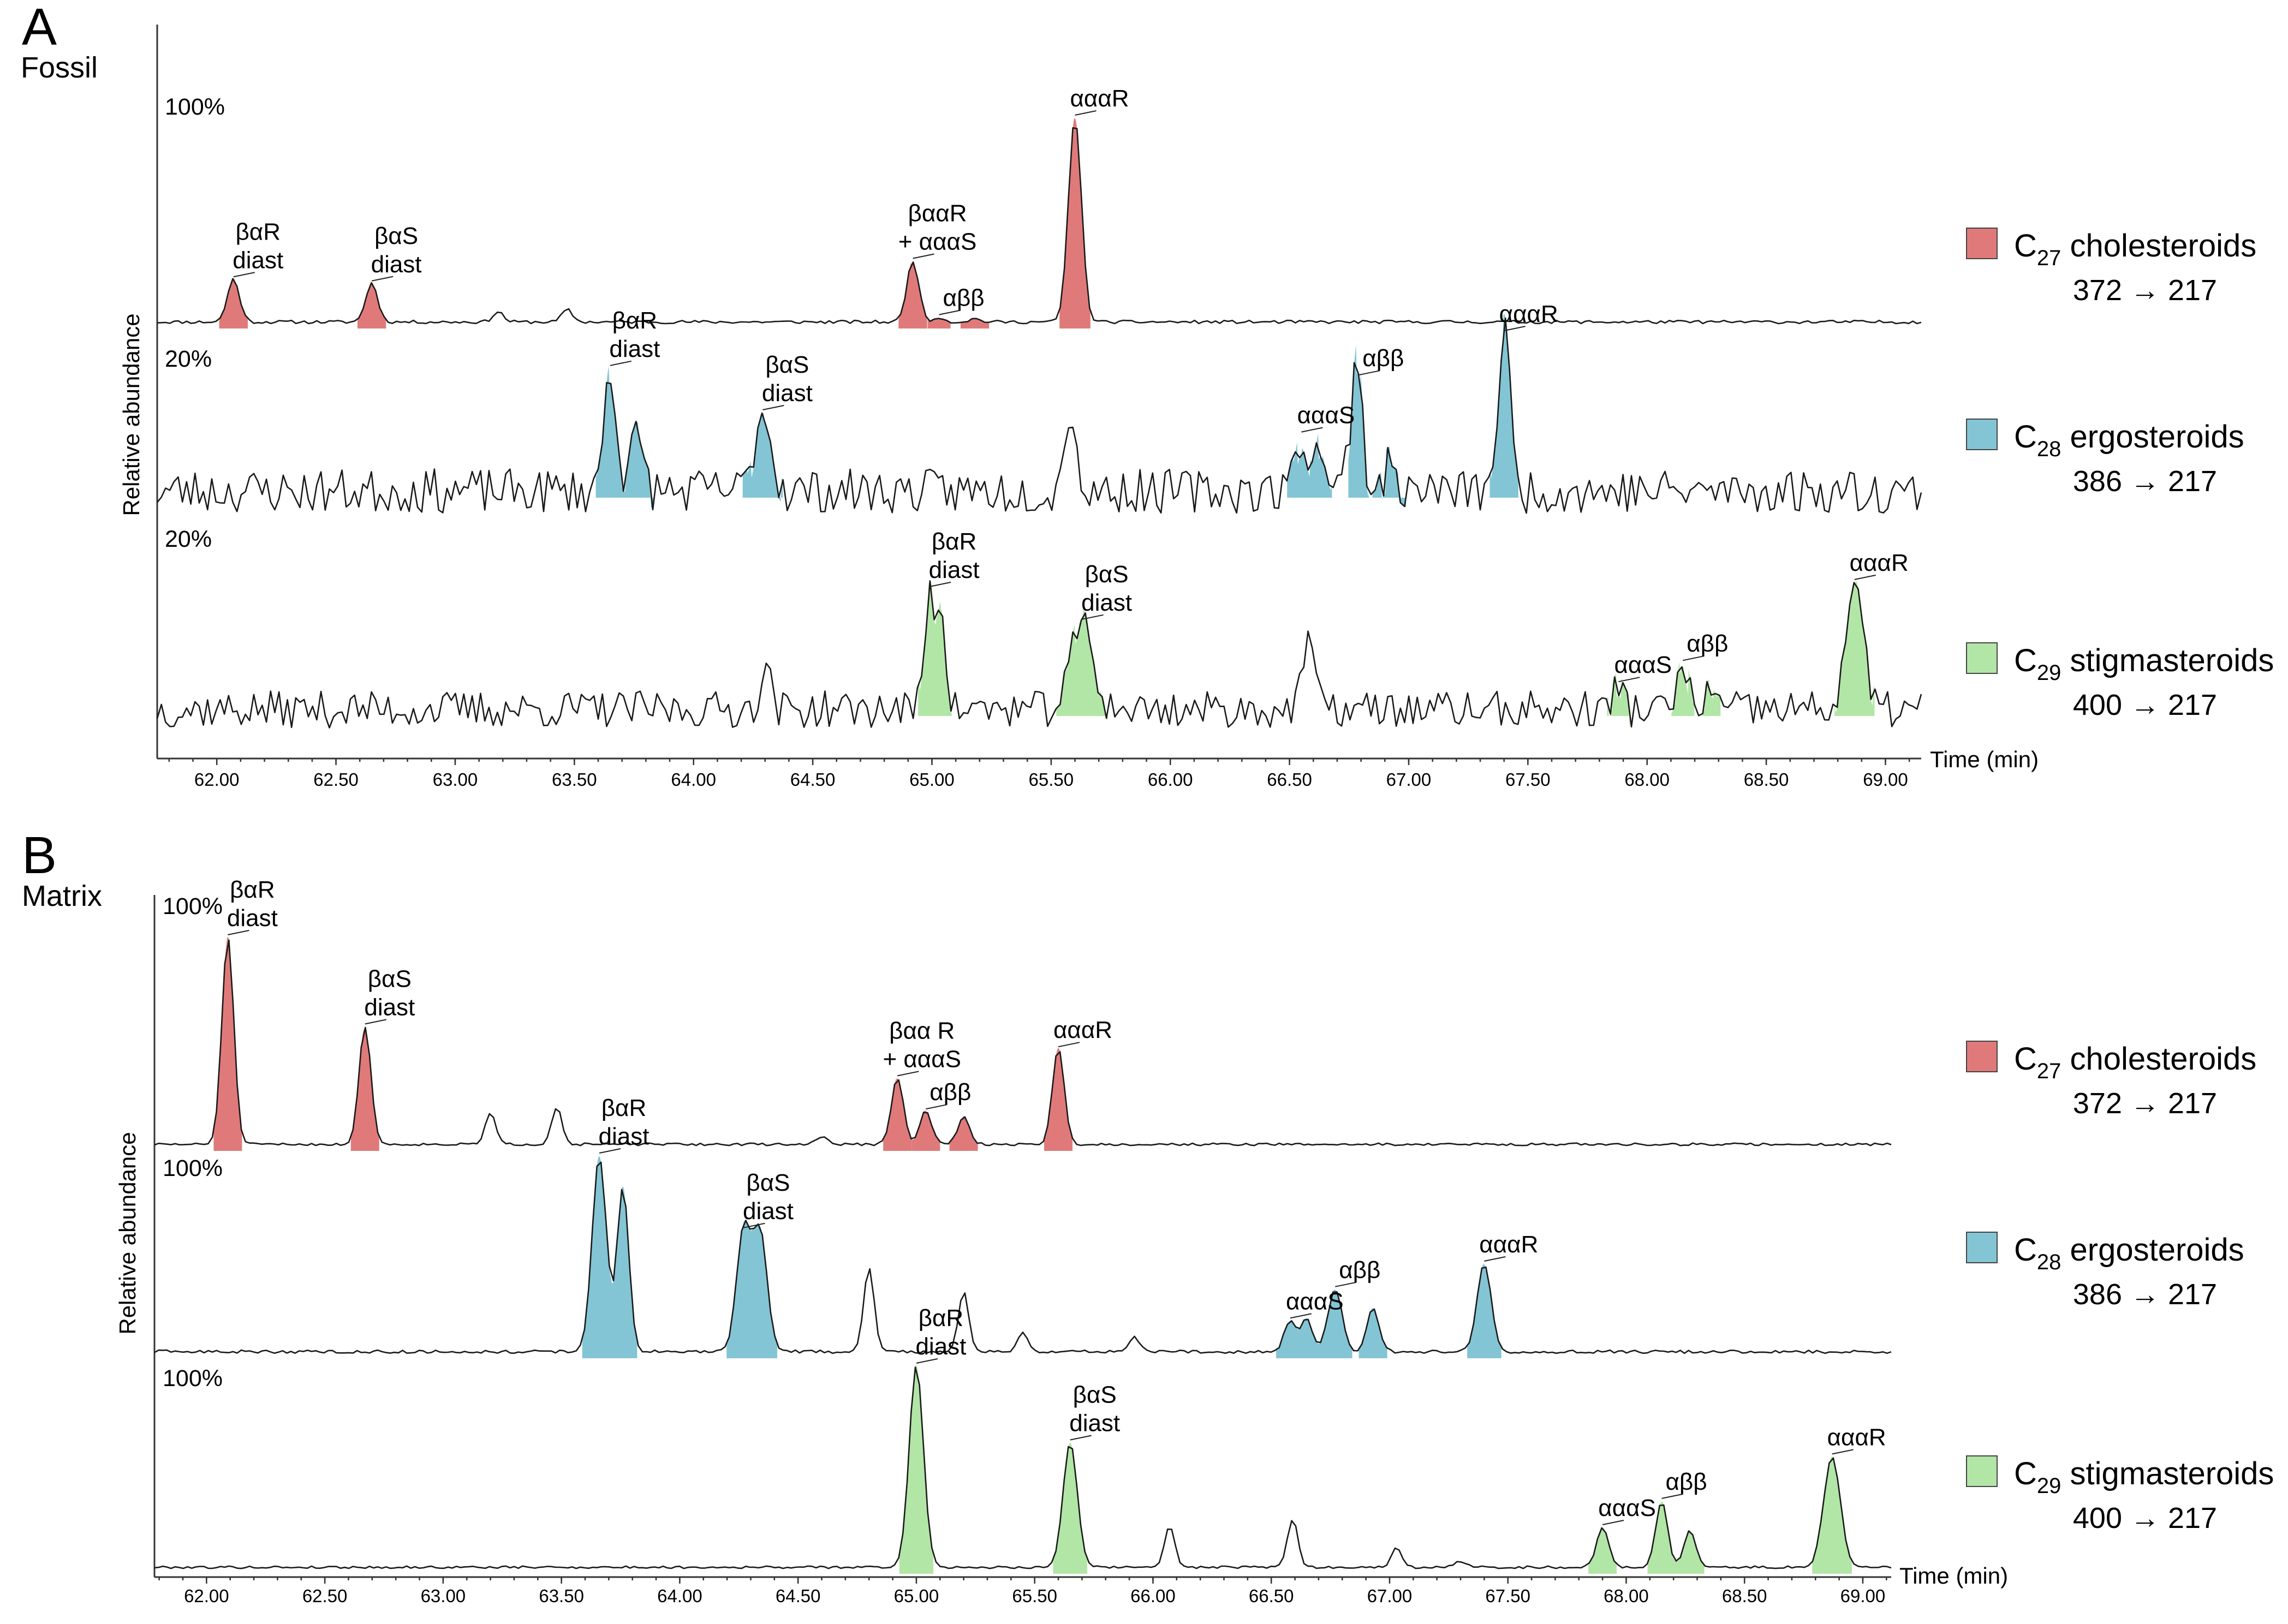 Image resolution: width=2288 pixels, height=1624 pixels. What do you see at coordinates (2049, 258) in the screenshot?
I see `legend-subscript: 27` at bounding box center [2049, 258].